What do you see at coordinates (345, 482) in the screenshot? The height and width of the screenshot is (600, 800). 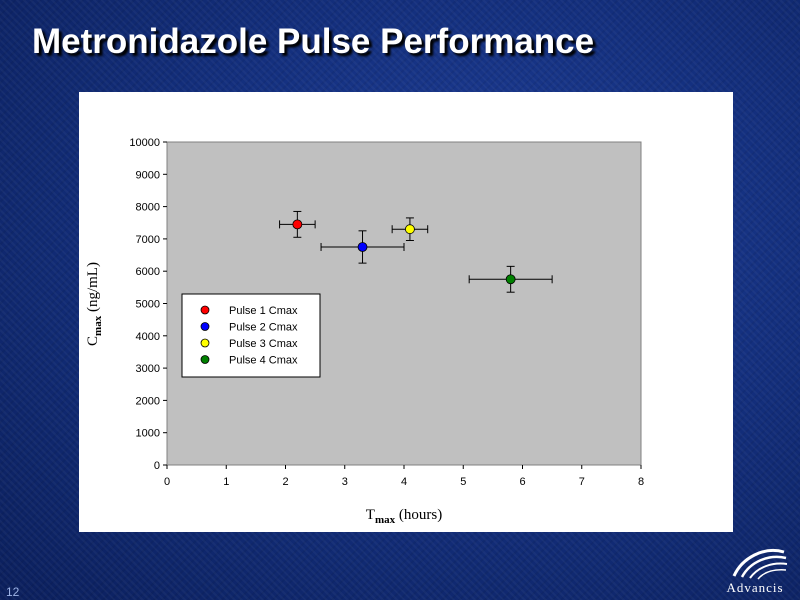 I see `x-tick-label: 3` at bounding box center [345, 482].